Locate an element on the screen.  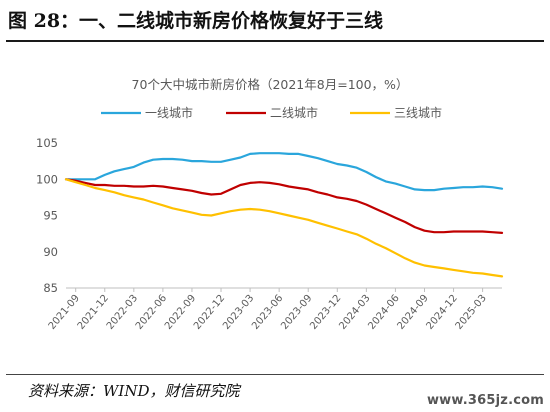
x-tick-label: 2025-03 is located at coordinates (471, 312).